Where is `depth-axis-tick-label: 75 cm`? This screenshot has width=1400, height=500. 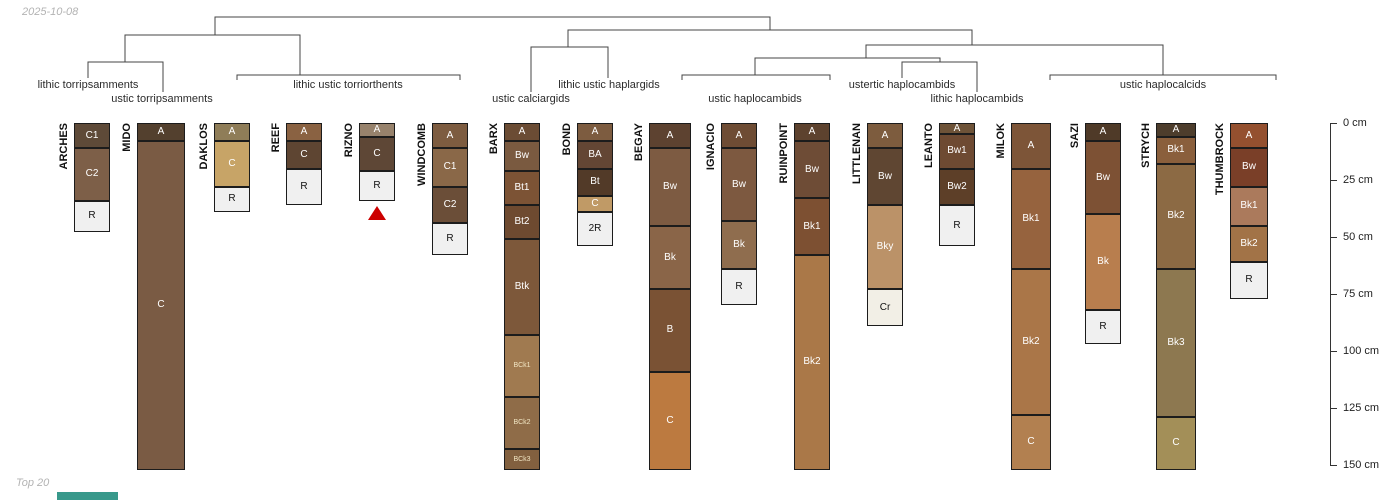 depth-axis-tick-label: 75 cm is located at coordinates (1358, 294).